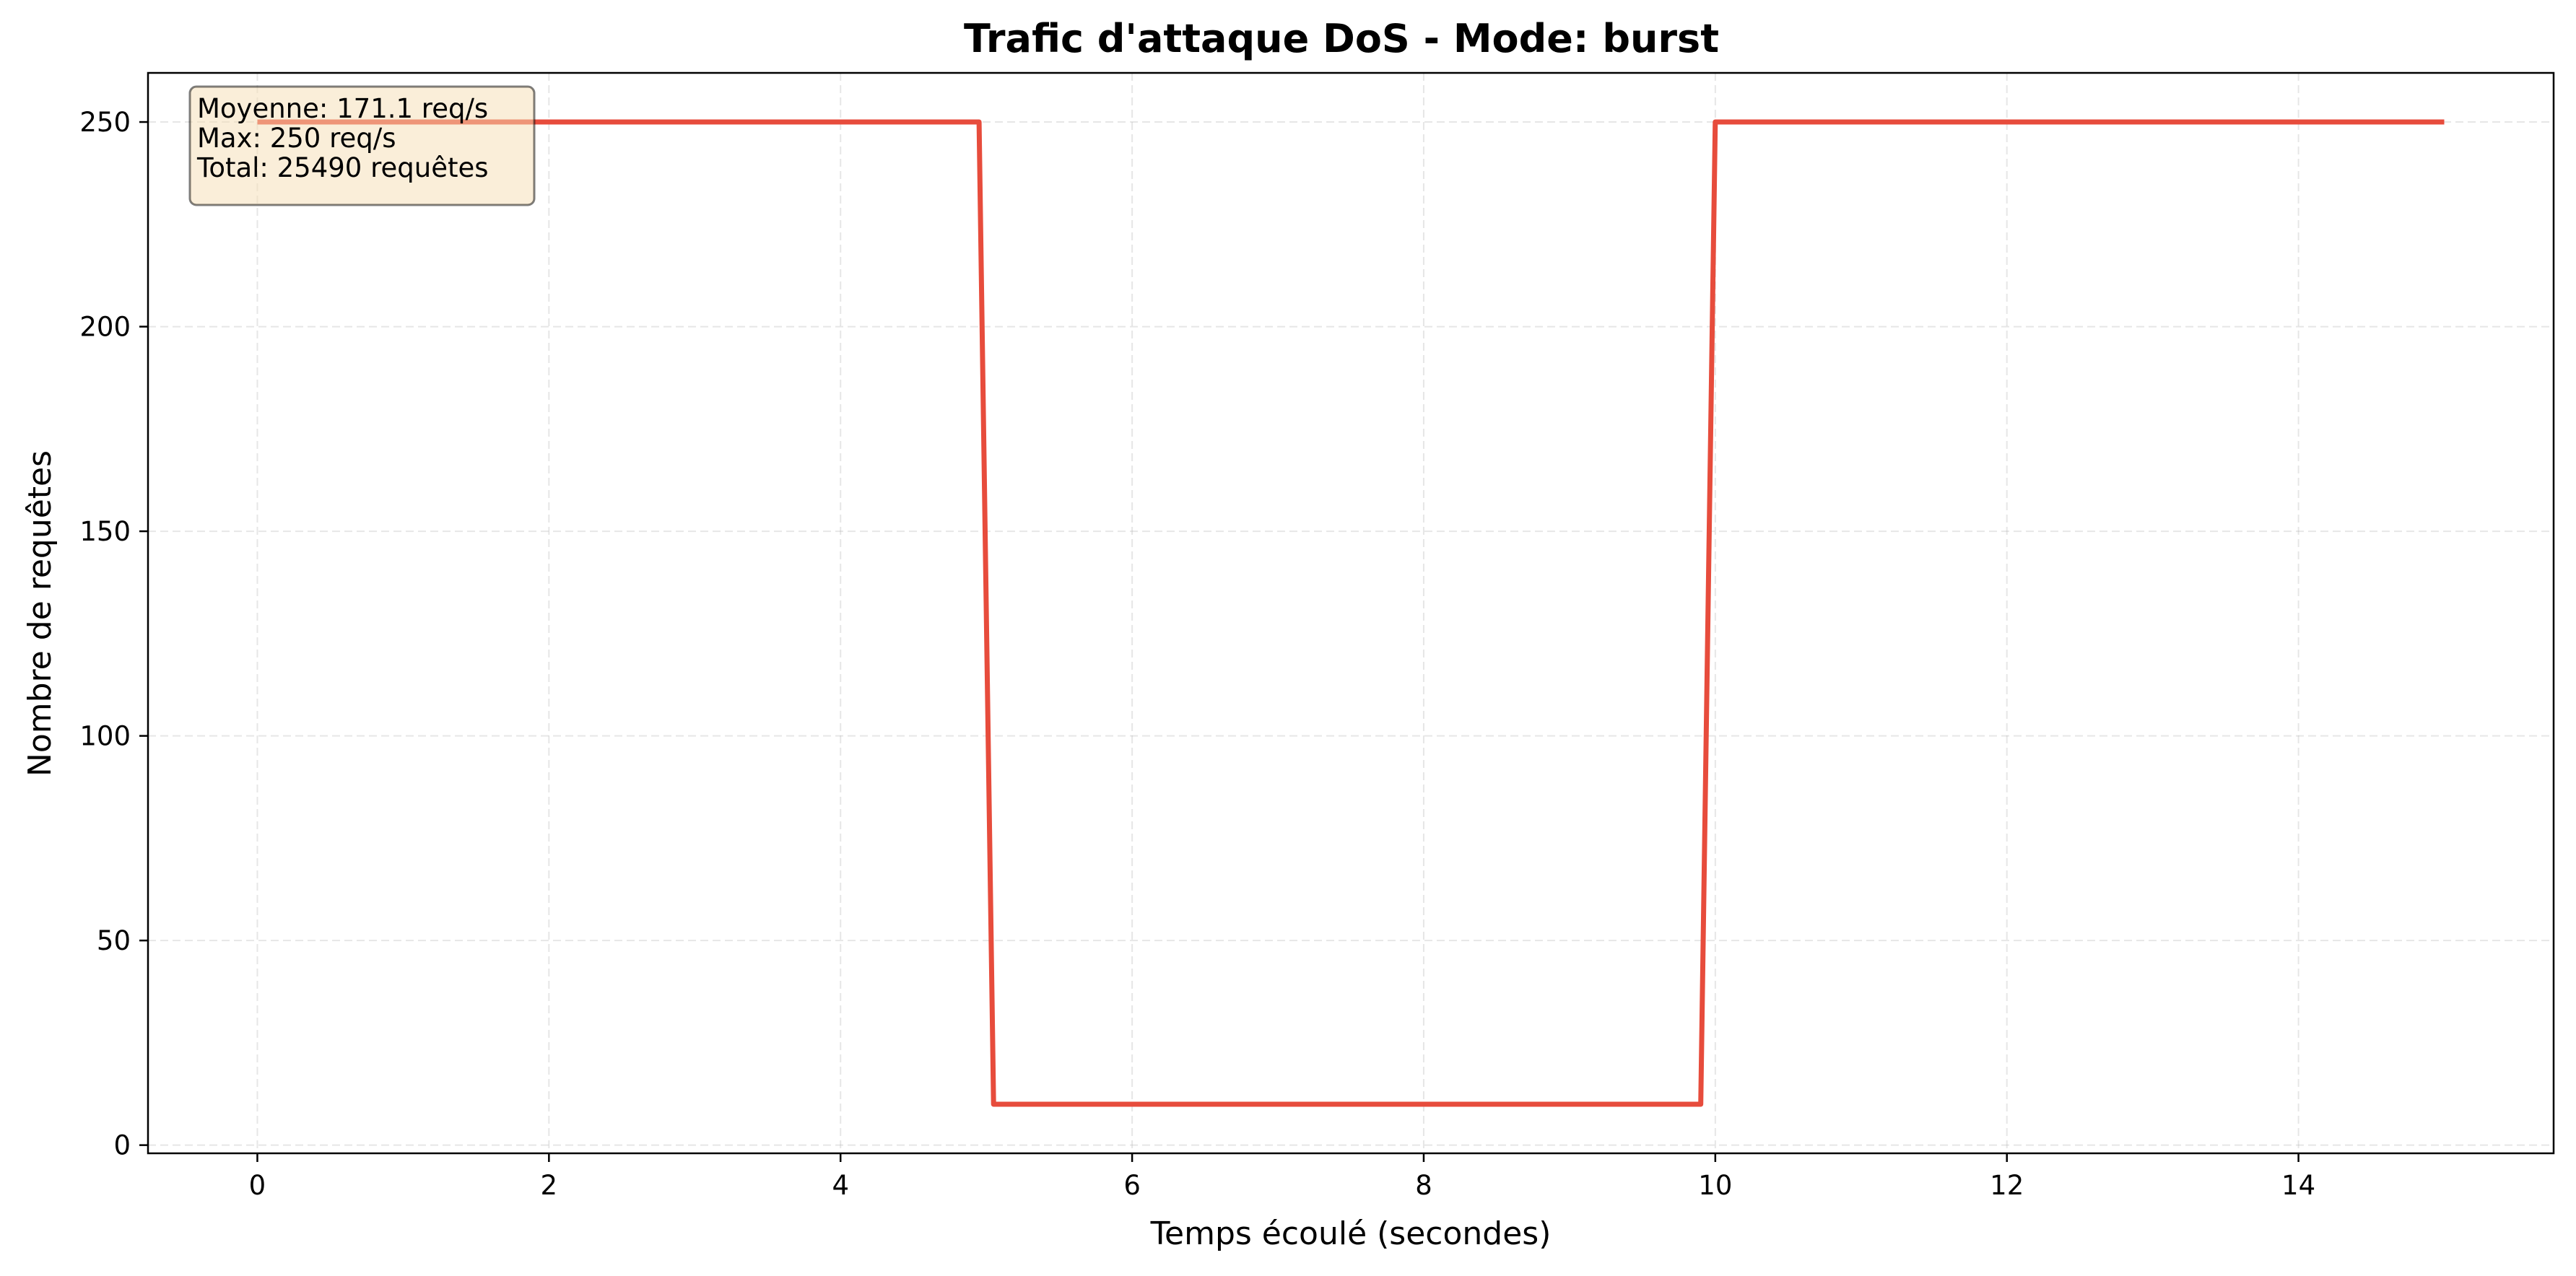  What do you see at coordinates (1715, 1185) in the screenshot?
I see `x-tick-label: 10` at bounding box center [1715, 1185].